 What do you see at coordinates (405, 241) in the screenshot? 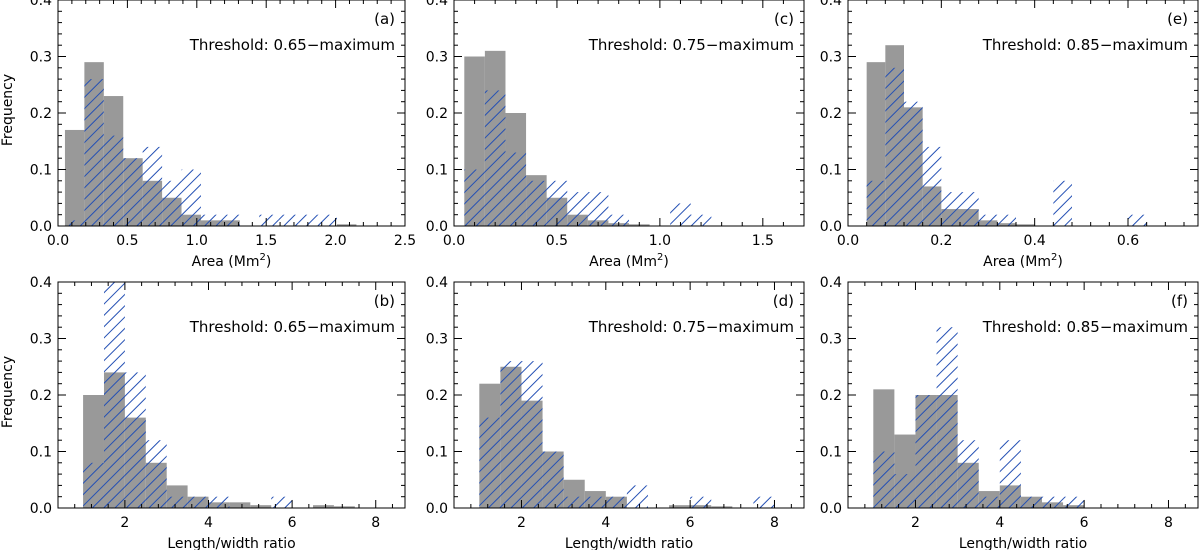
I see `x-tick-label: 2.5` at bounding box center [405, 241].